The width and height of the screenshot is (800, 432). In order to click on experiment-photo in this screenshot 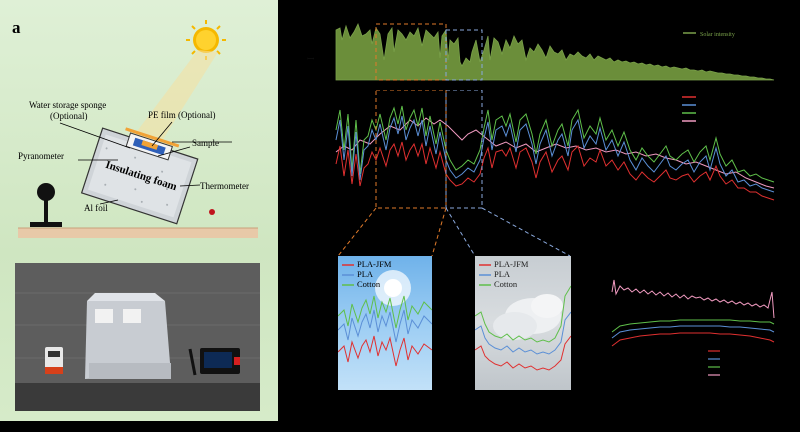, I will do `click(137, 337)`.